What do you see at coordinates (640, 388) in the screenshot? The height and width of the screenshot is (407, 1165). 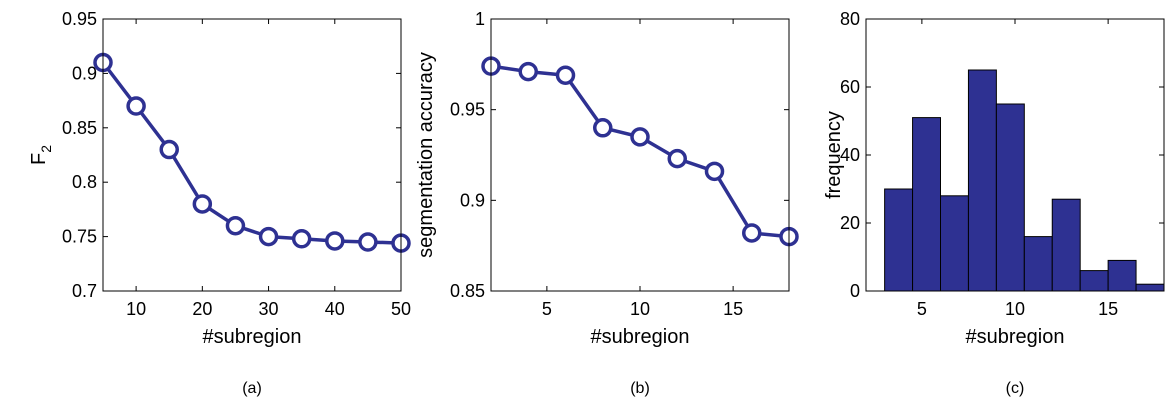 I see `panel-b-caption: (b)` at bounding box center [640, 388].